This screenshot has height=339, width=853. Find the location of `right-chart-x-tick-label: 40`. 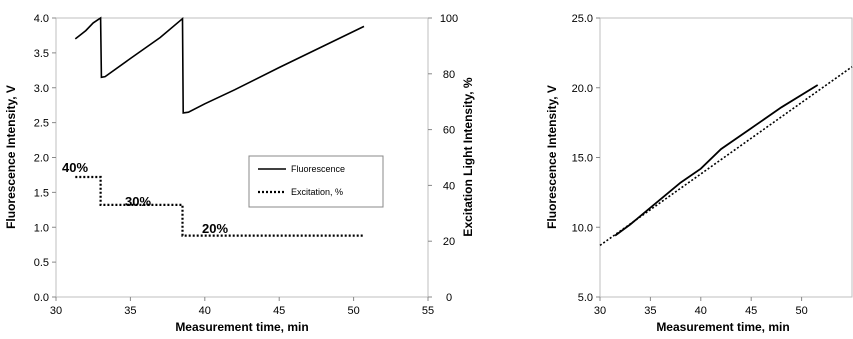

right-chart-x-tick-label: 40 is located at coordinates (701, 311).